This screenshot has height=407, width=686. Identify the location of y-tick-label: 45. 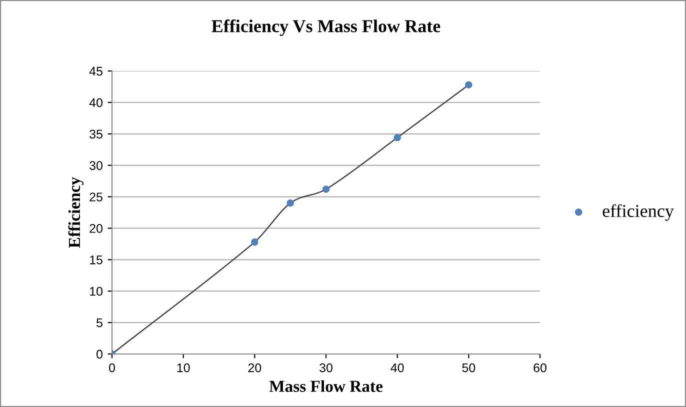
(95, 71).